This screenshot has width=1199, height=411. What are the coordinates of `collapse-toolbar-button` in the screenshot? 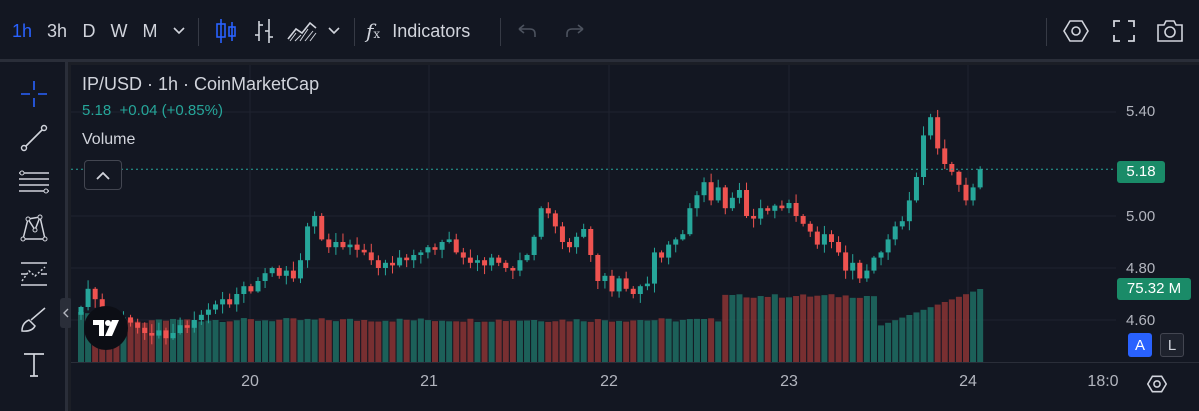 It's located at (66, 313).